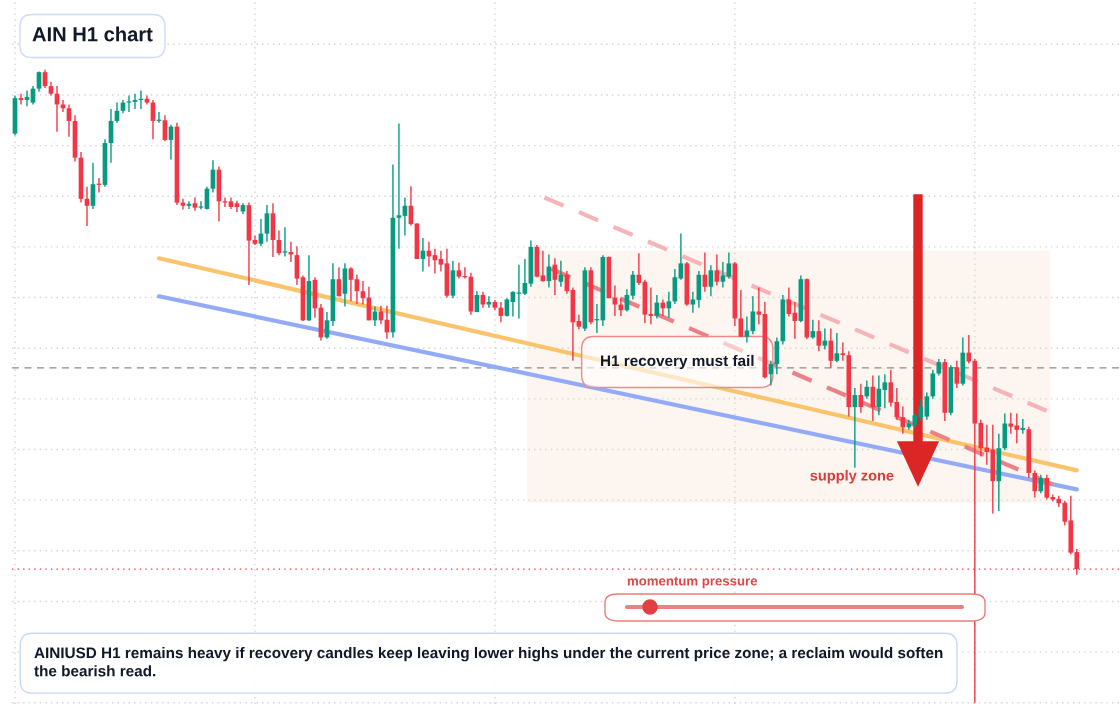 The width and height of the screenshot is (1120, 704). What do you see at coordinates (852, 476) in the screenshot?
I see `band-label: supply zone` at bounding box center [852, 476].